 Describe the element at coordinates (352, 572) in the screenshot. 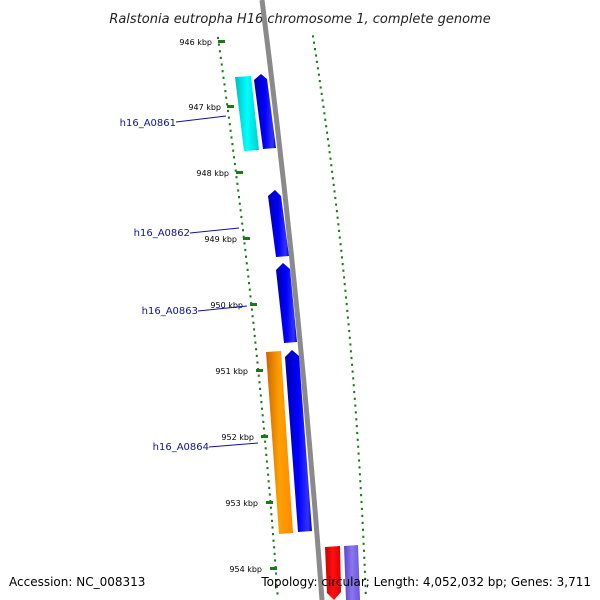

I see `cds-purple` at that location.